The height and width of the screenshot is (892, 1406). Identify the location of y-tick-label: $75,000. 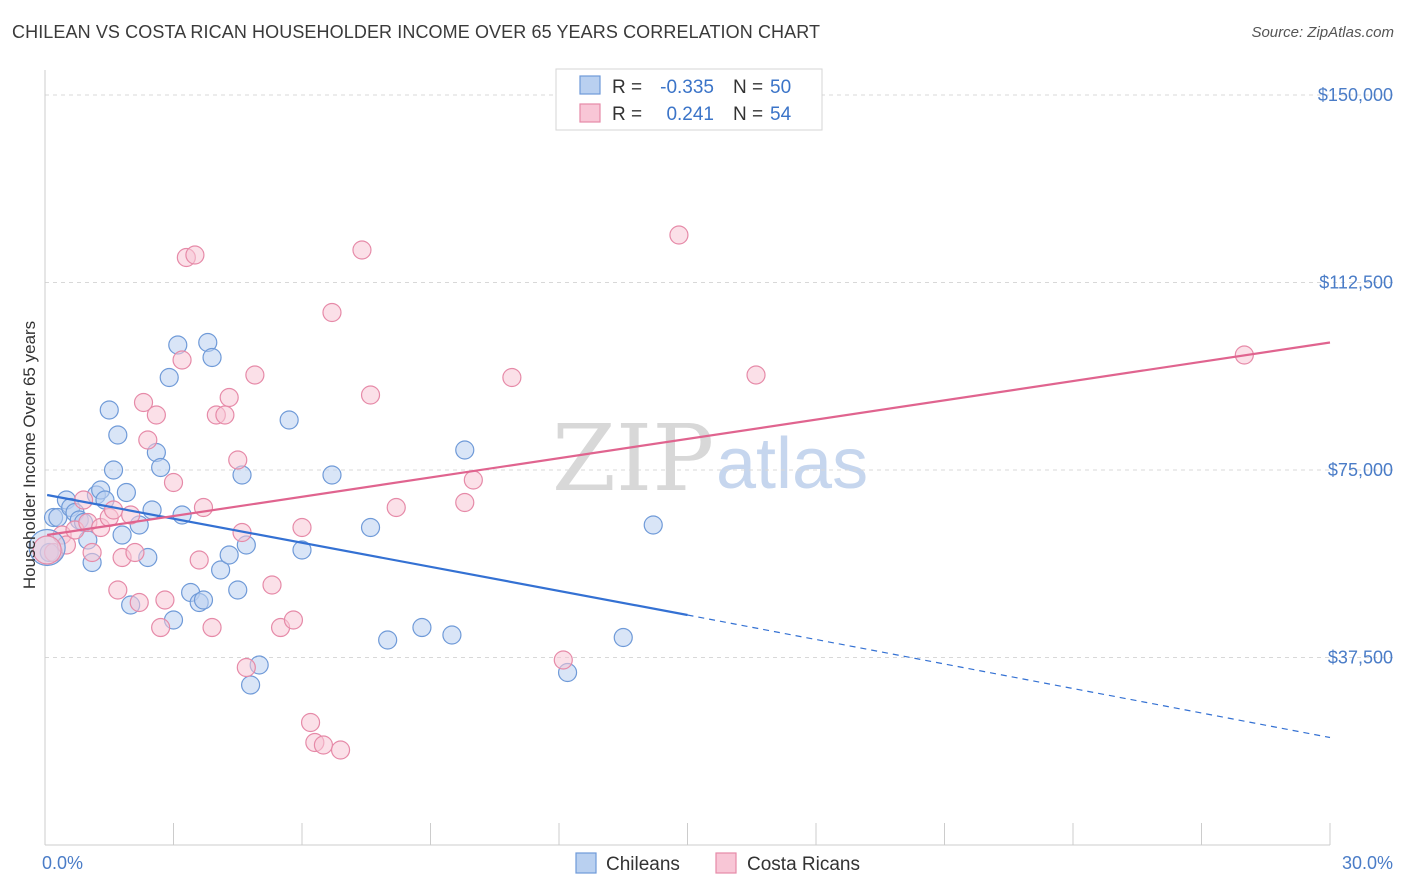
(1360, 470).